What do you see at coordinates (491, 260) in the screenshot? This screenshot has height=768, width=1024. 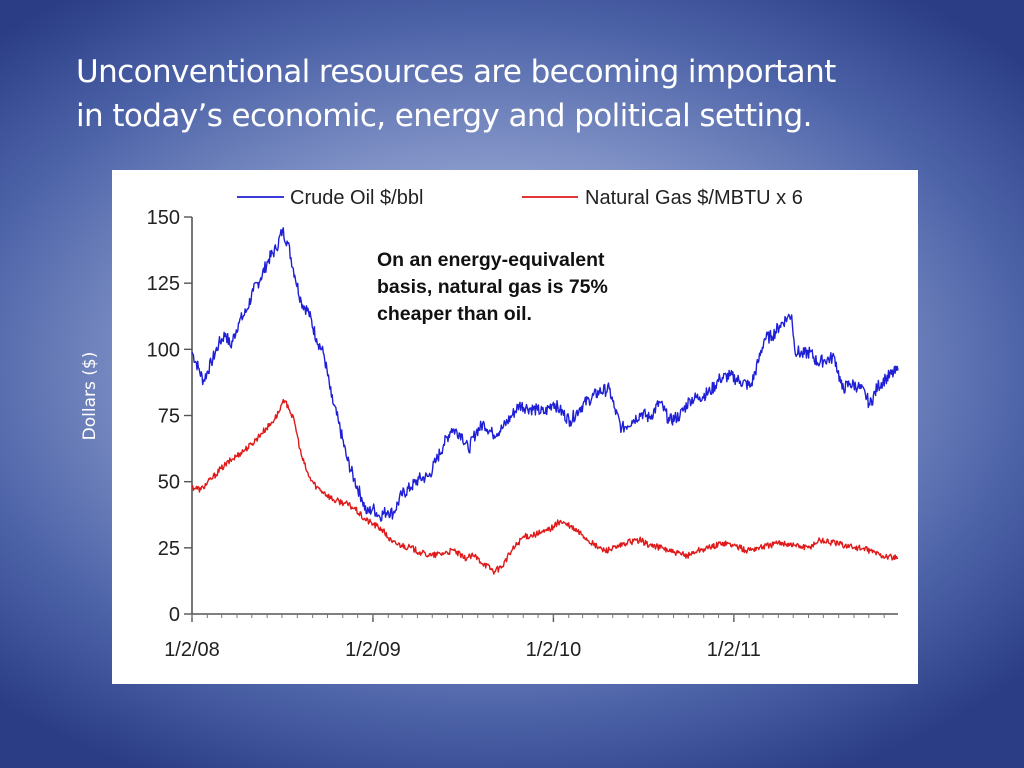 I see `annotation-line: On an energy-equivalent` at bounding box center [491, 260].